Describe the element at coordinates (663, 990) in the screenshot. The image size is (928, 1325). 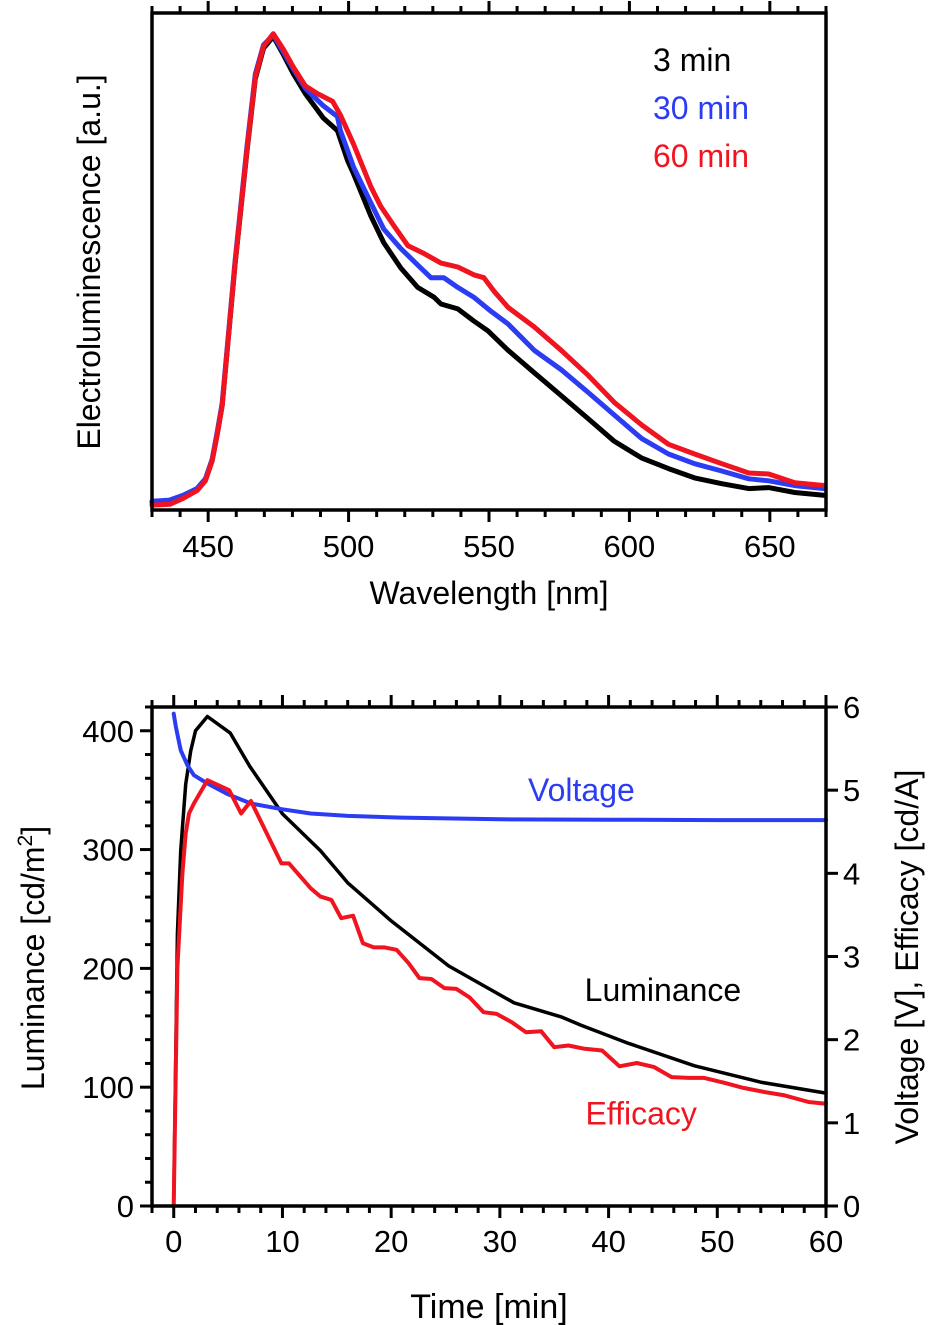
I see `annotation-luminance: Luminance` at that location.